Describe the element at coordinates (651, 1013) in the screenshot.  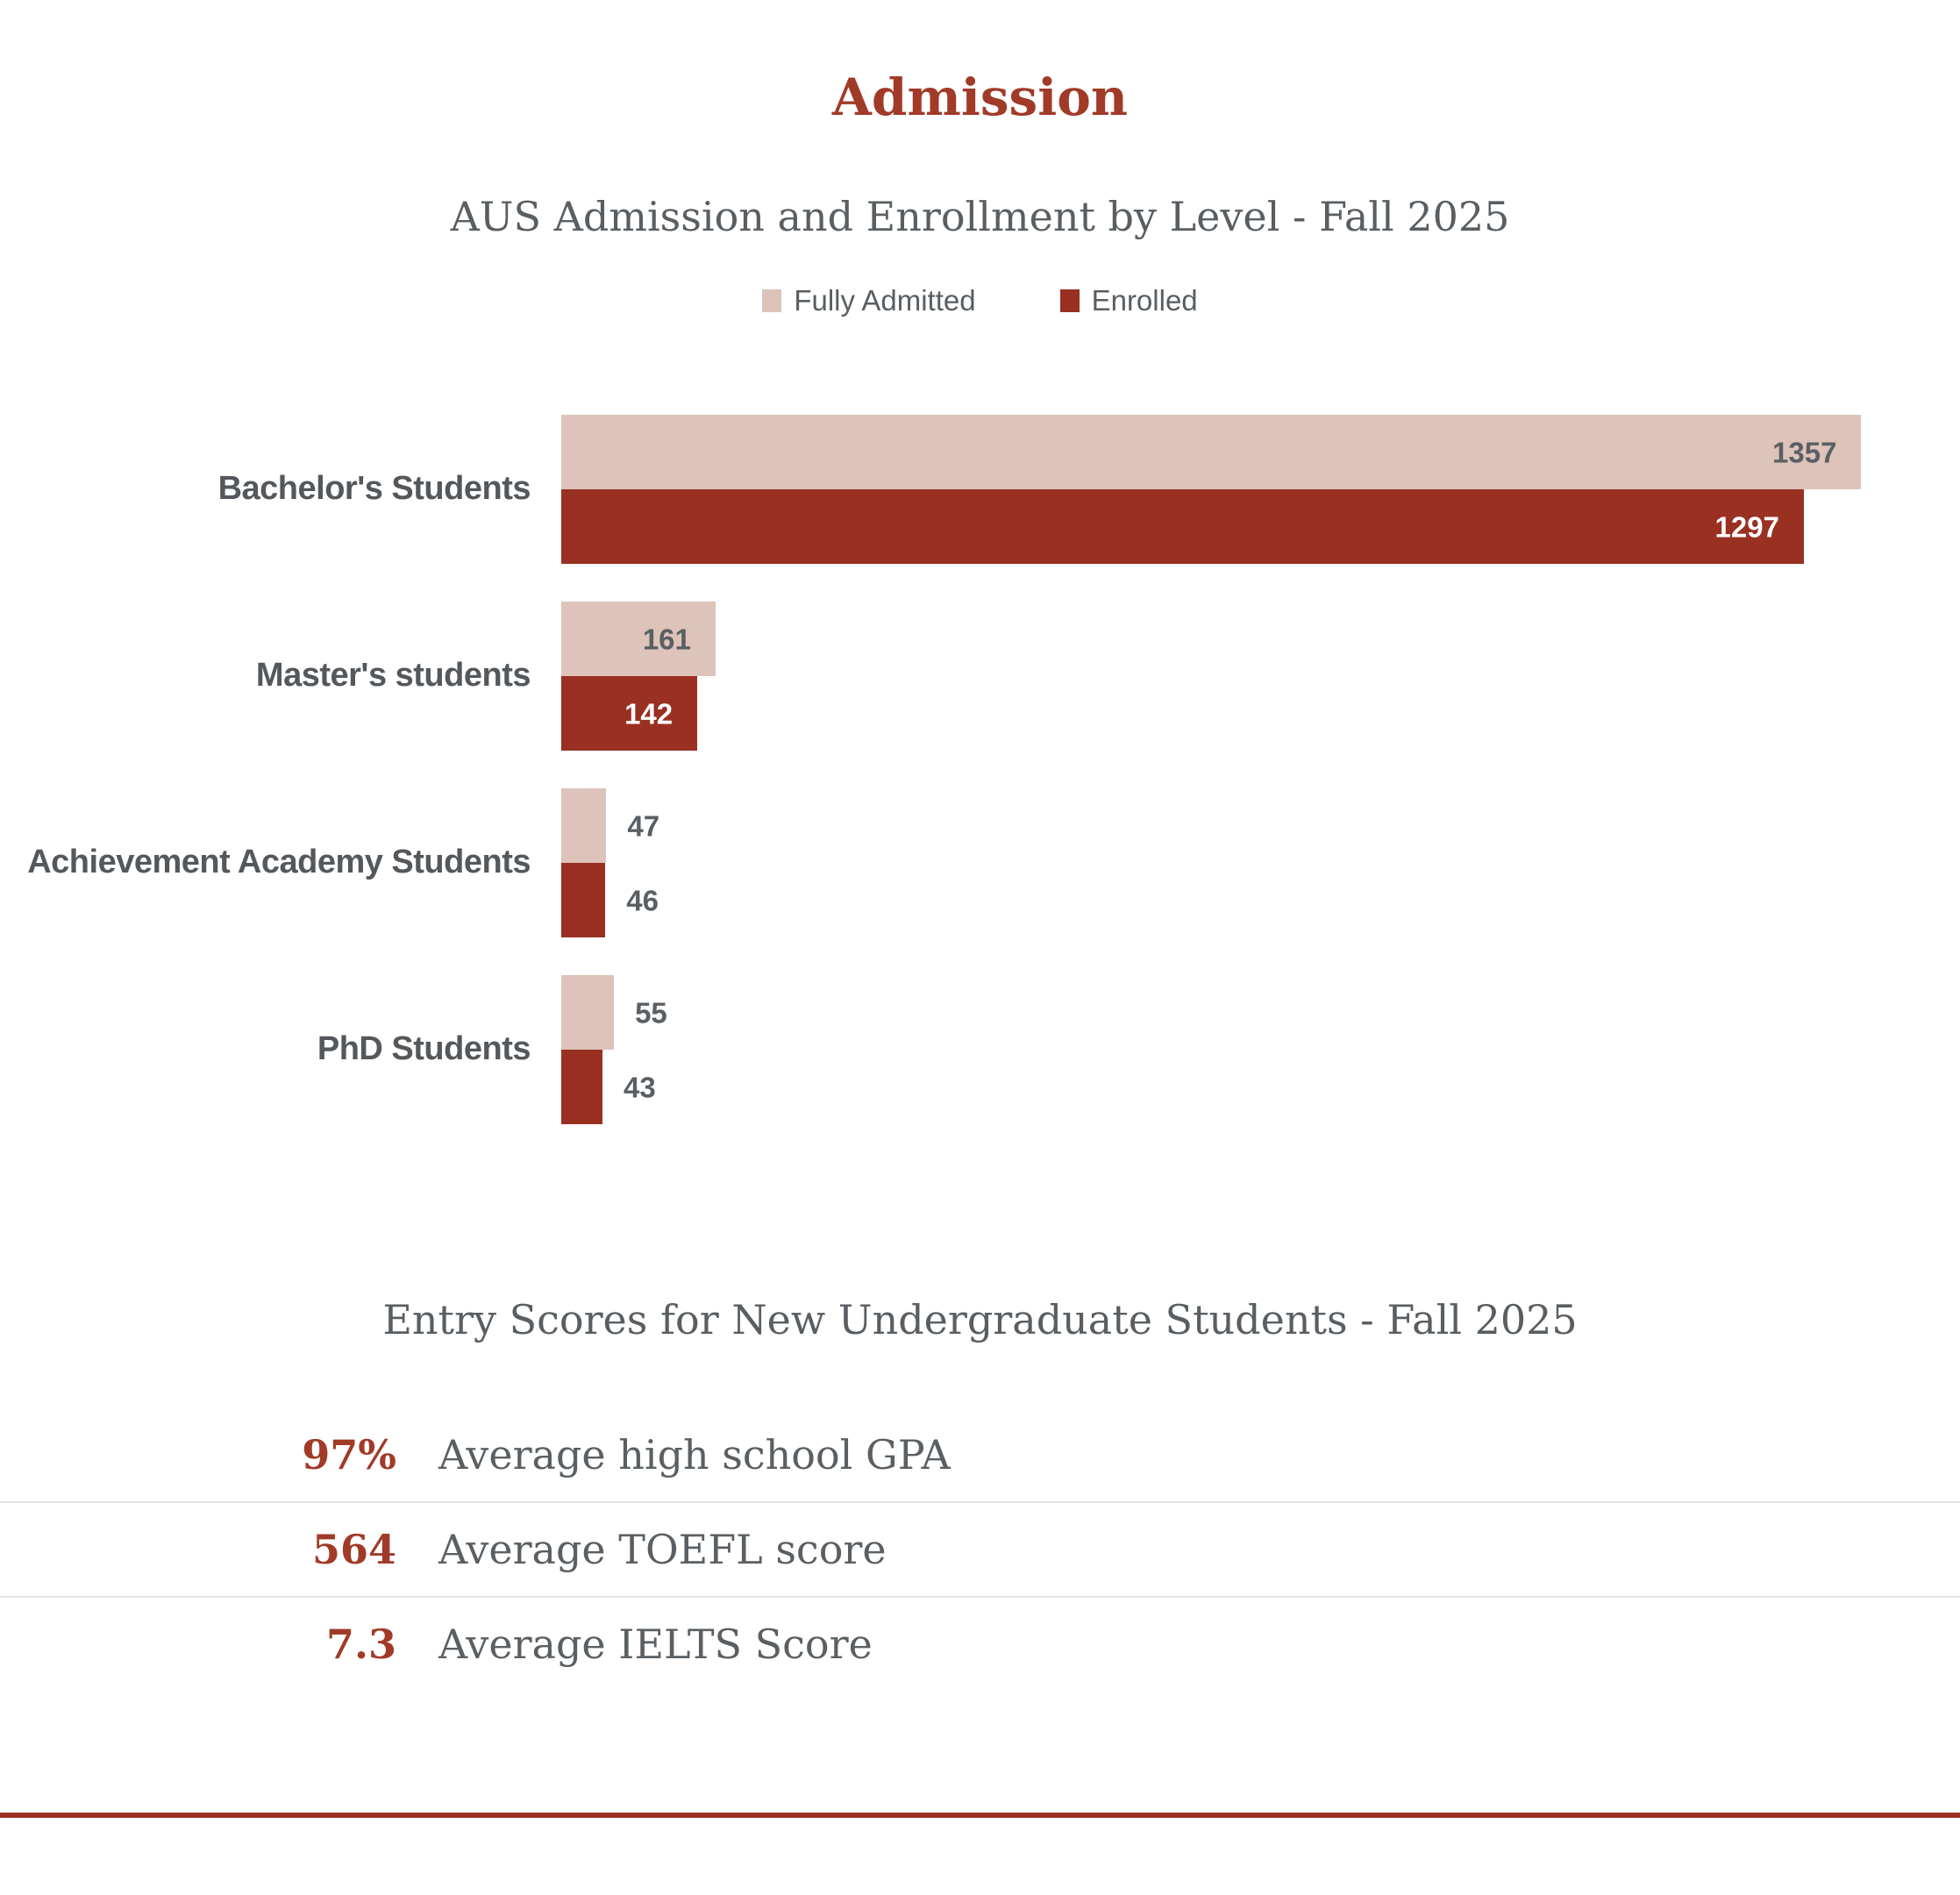
I see `bar-value-label: 55` at that location.